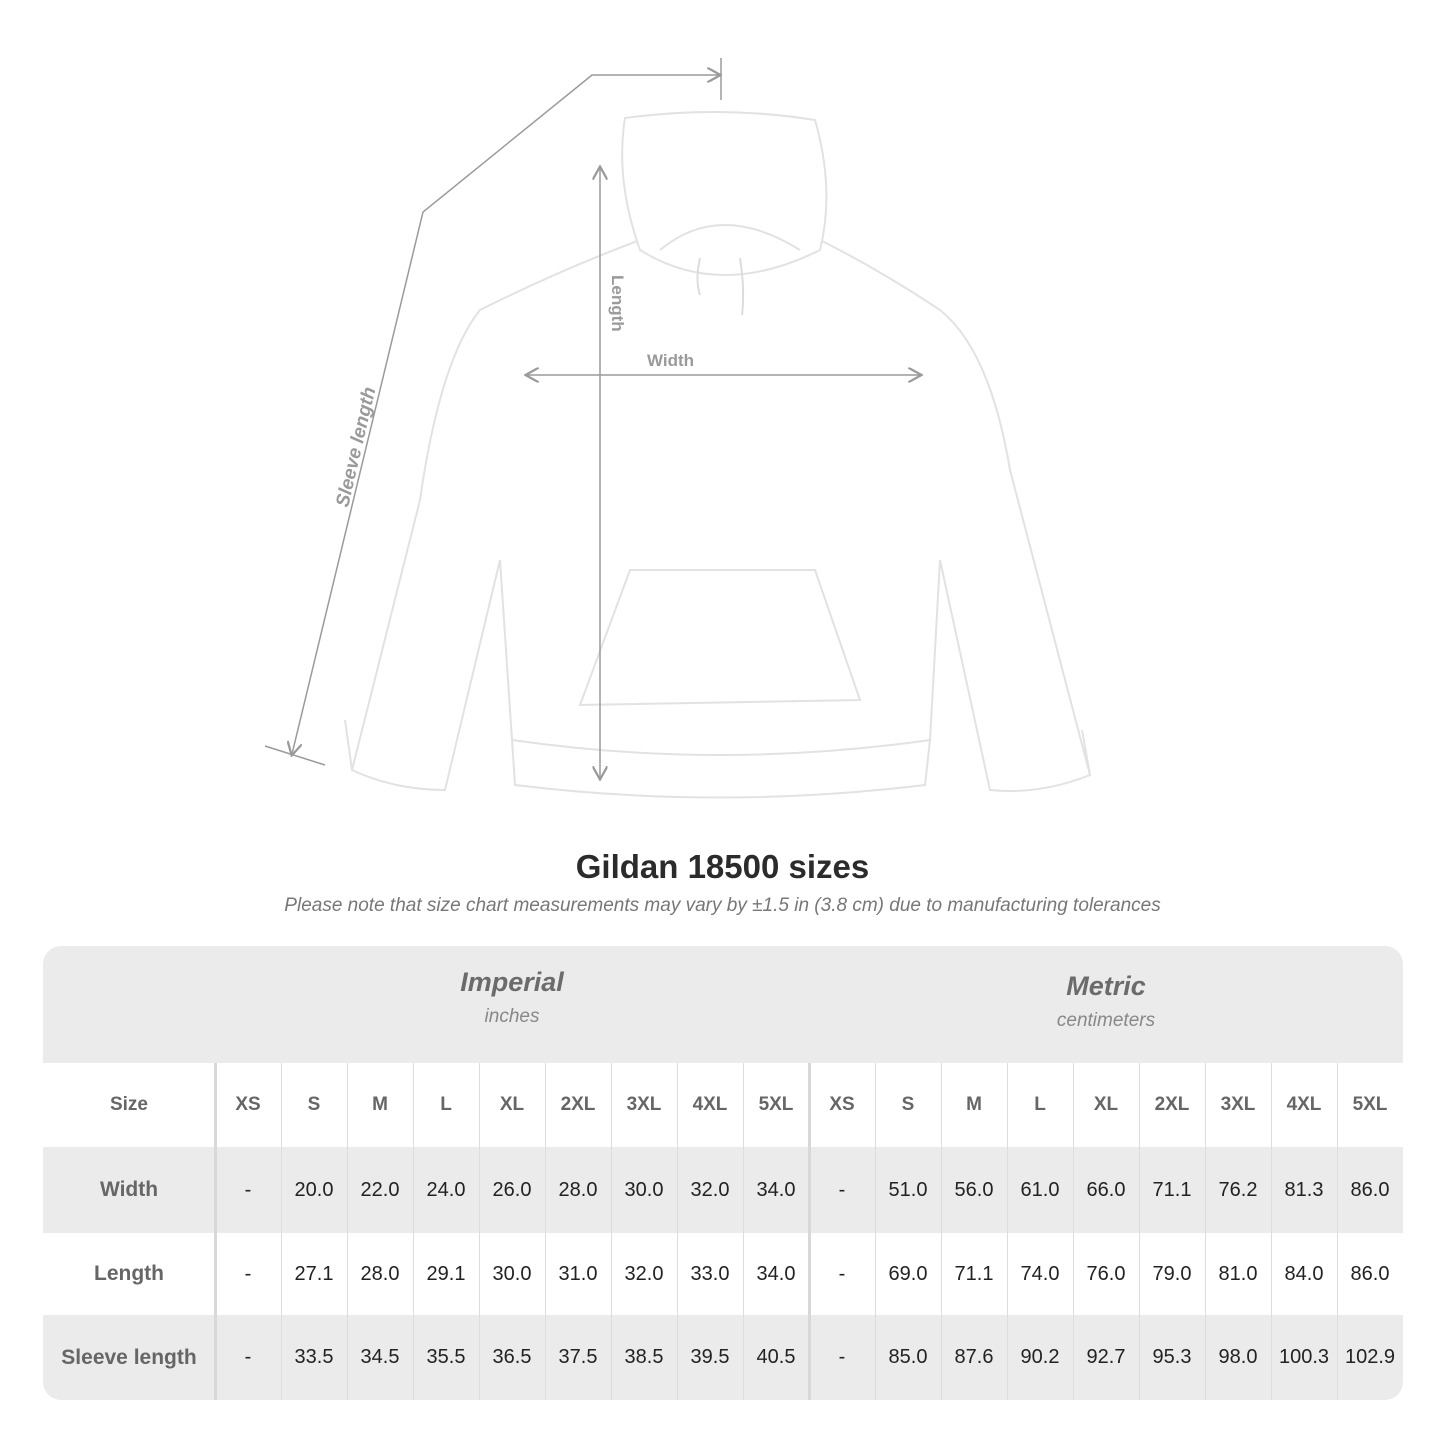 The height and width of the screenshot is (1445, 1445). I want to click on imperial-value-cell: 38.5, so click(644, 1357).